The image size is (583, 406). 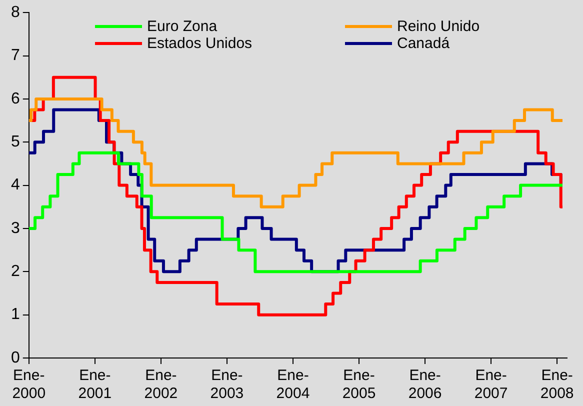 What do you see at coordinates (161, 384) in the screenshot?
I see `x-tick-label: Ene-2002` at bounding box center [161, 384].